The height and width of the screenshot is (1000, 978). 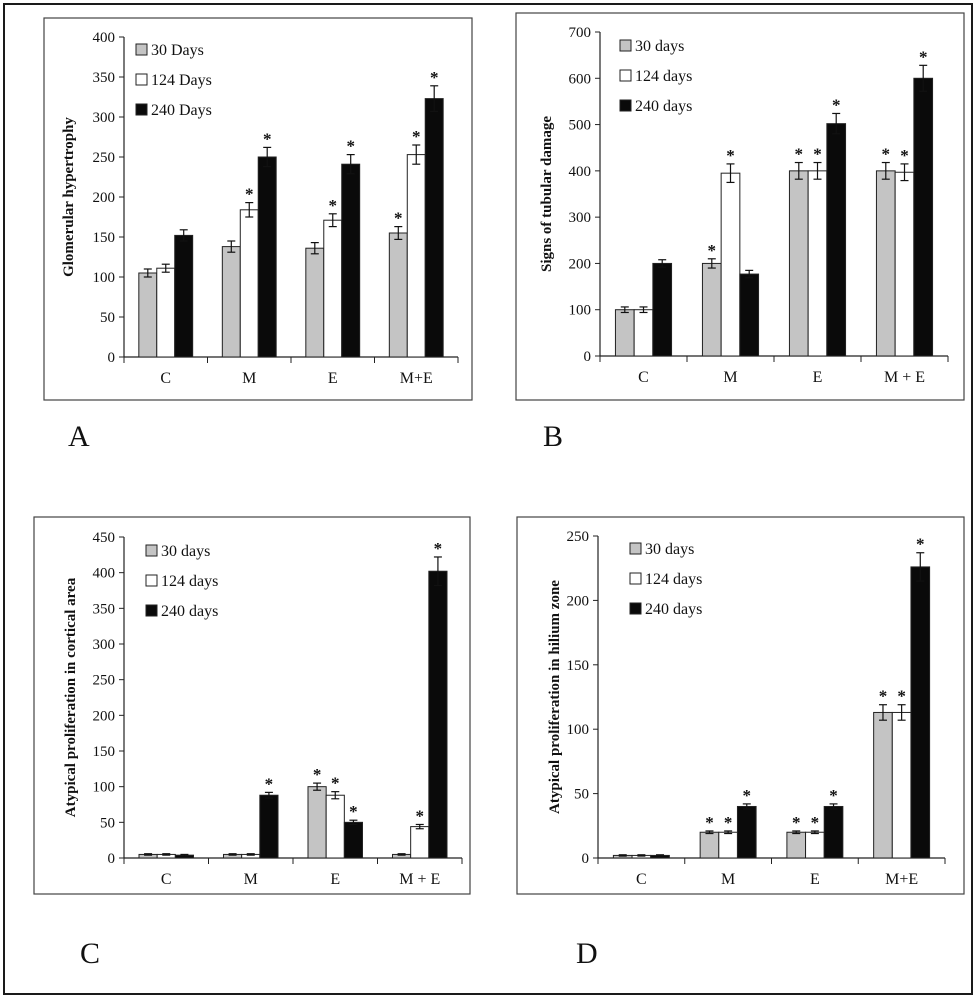 What do you see at coordinates (587, 953) in the screenshot?
I see `panel-label-d: D` at bounding box center [587, 953].